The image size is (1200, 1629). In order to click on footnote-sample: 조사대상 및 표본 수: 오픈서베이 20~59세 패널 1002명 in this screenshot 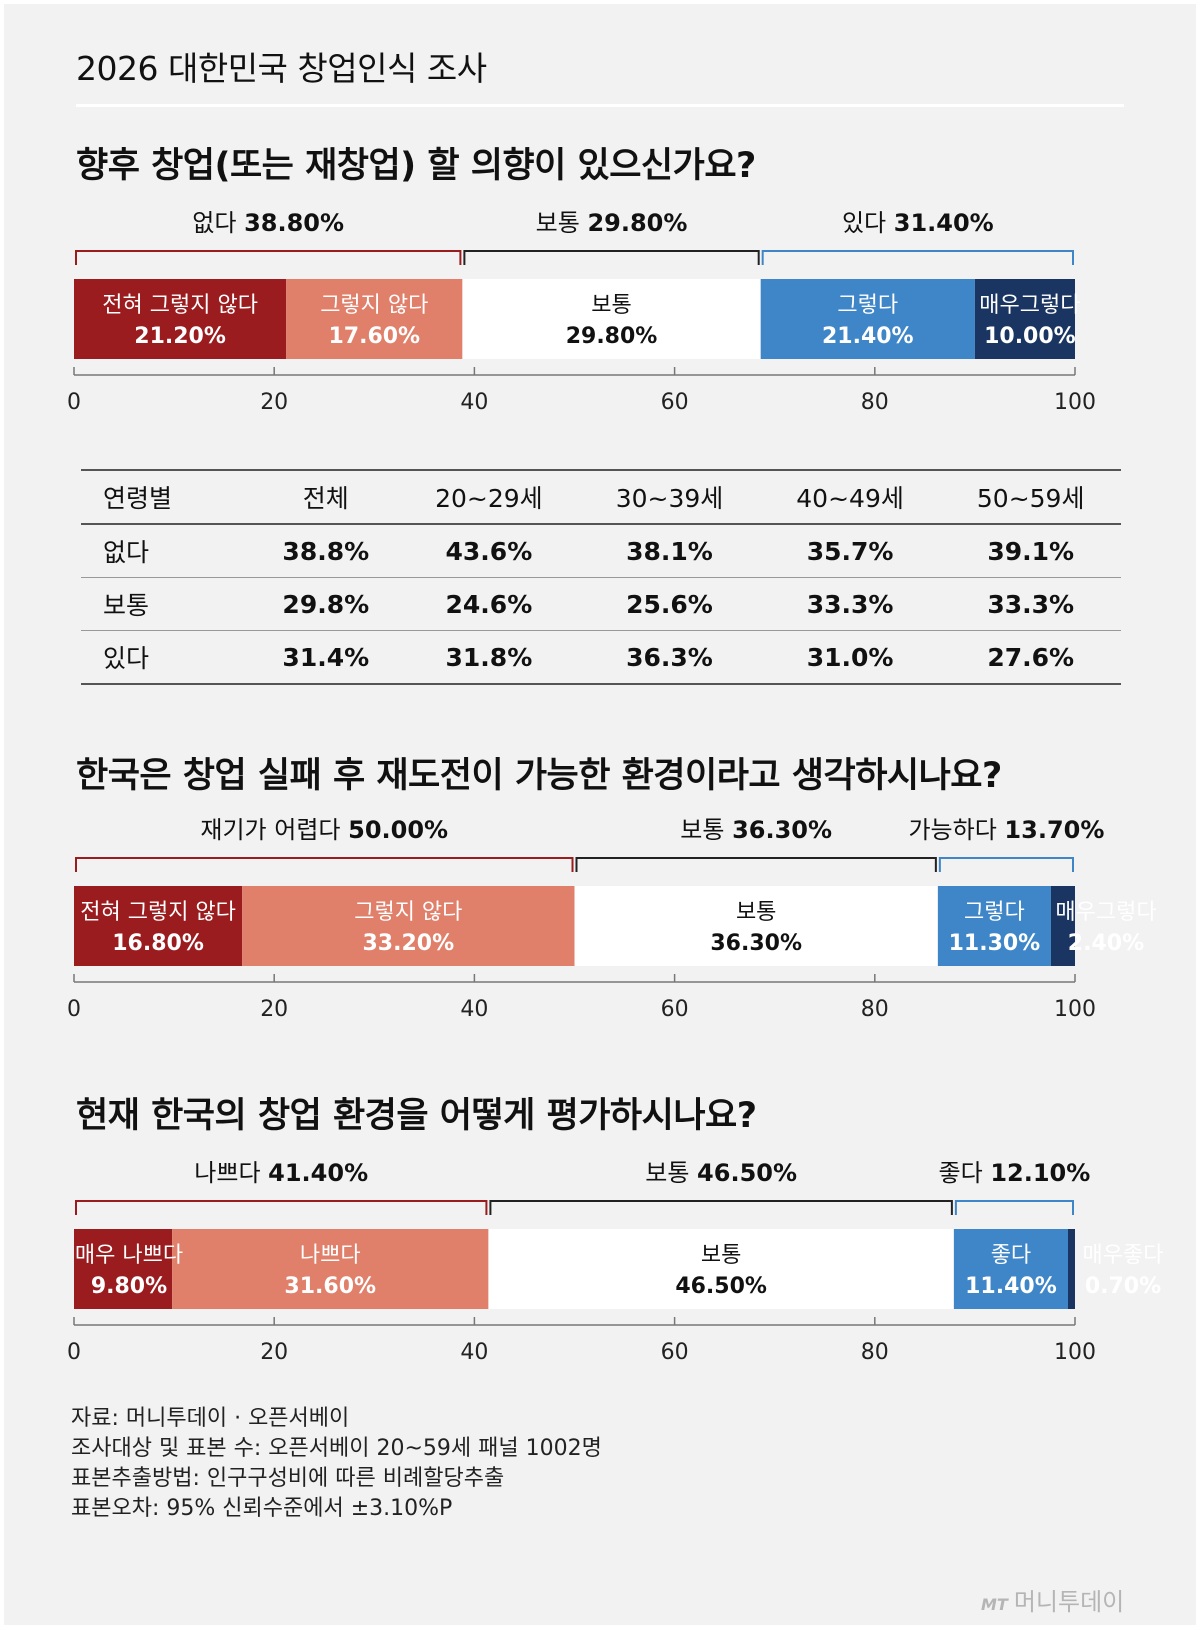, I will do `click(336, 1448)`.